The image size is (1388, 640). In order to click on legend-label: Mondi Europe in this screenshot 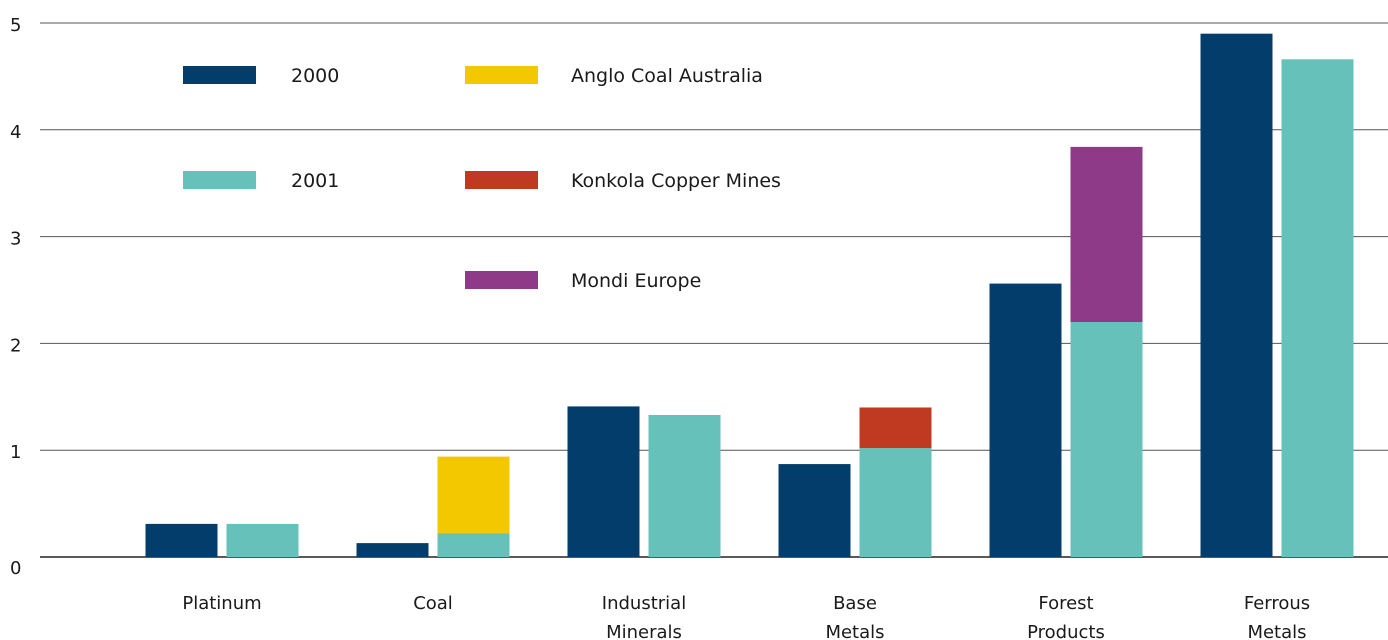, I will do `click(636, 281)`.